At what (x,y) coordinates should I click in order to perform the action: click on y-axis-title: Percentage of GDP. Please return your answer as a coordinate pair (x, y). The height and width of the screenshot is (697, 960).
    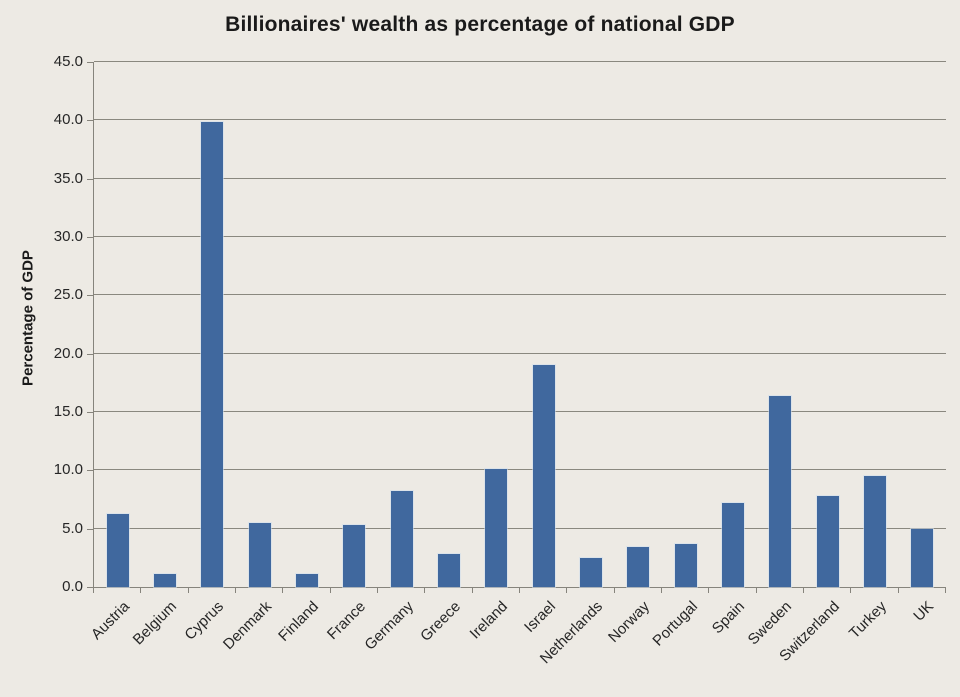
    Looking at the image, I should click on (28, 318).